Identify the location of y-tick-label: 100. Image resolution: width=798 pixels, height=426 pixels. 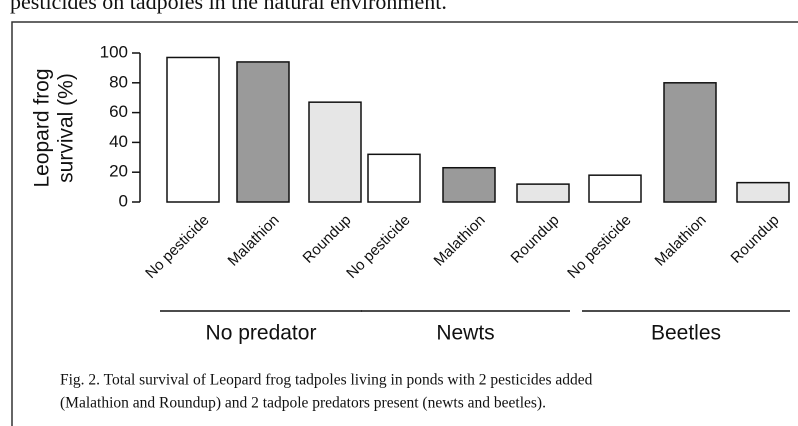
(114, 51).